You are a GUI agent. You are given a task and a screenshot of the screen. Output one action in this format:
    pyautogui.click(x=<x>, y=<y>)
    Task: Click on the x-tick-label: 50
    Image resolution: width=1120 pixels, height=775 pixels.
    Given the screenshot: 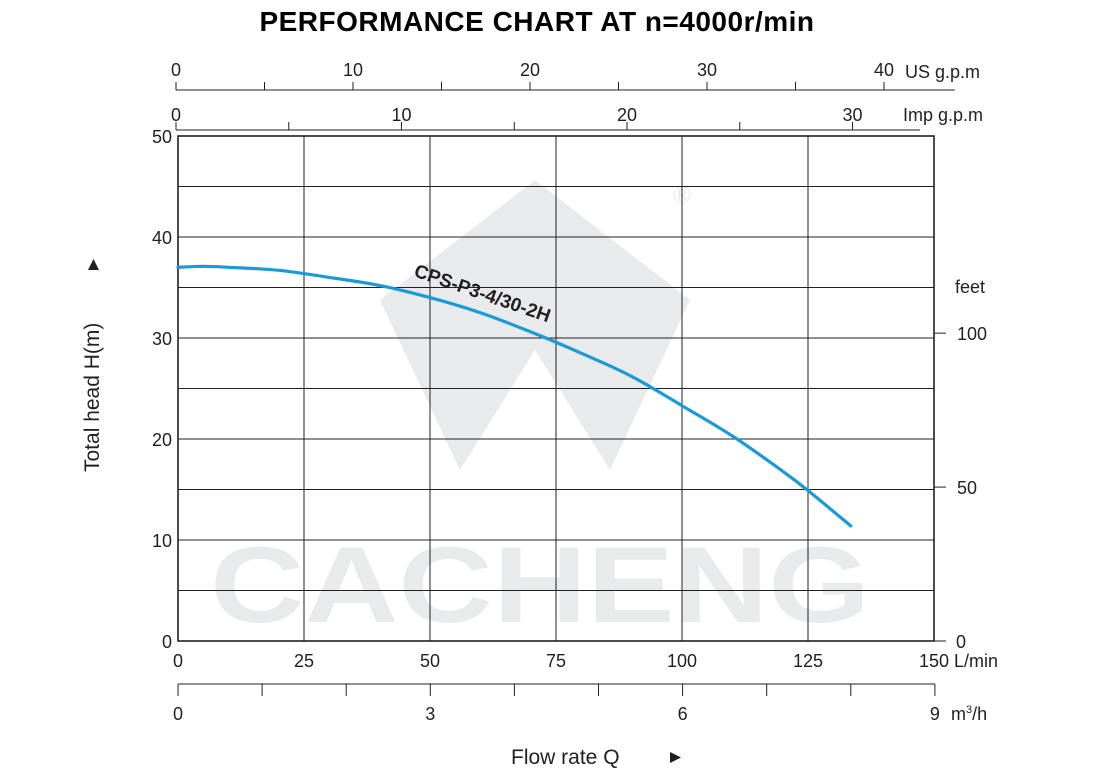 What is the action you would take?
    pyautogui.click(x=430, y=661)
    